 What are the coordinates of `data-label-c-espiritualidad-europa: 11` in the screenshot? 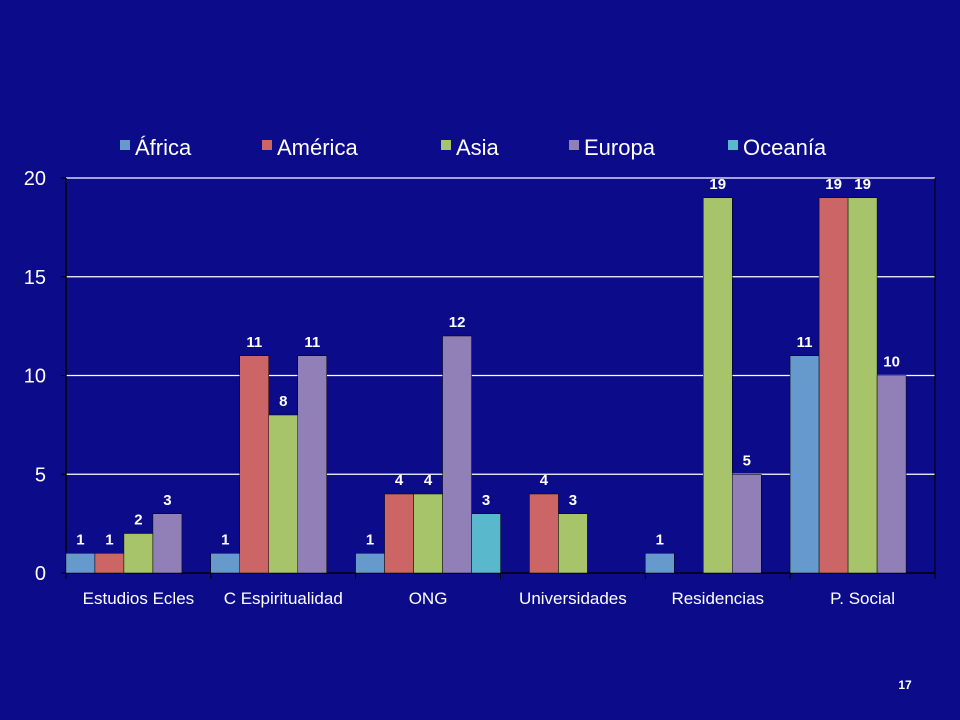 It's located at (312, 342).